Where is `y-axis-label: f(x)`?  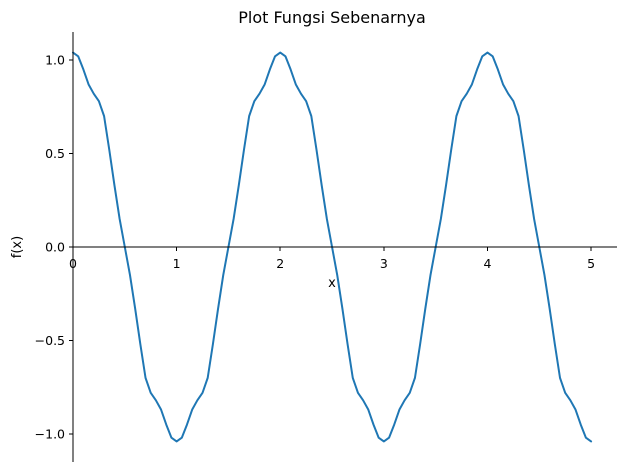 y-axis-label: f(x) is located at coordinates (17, 247).